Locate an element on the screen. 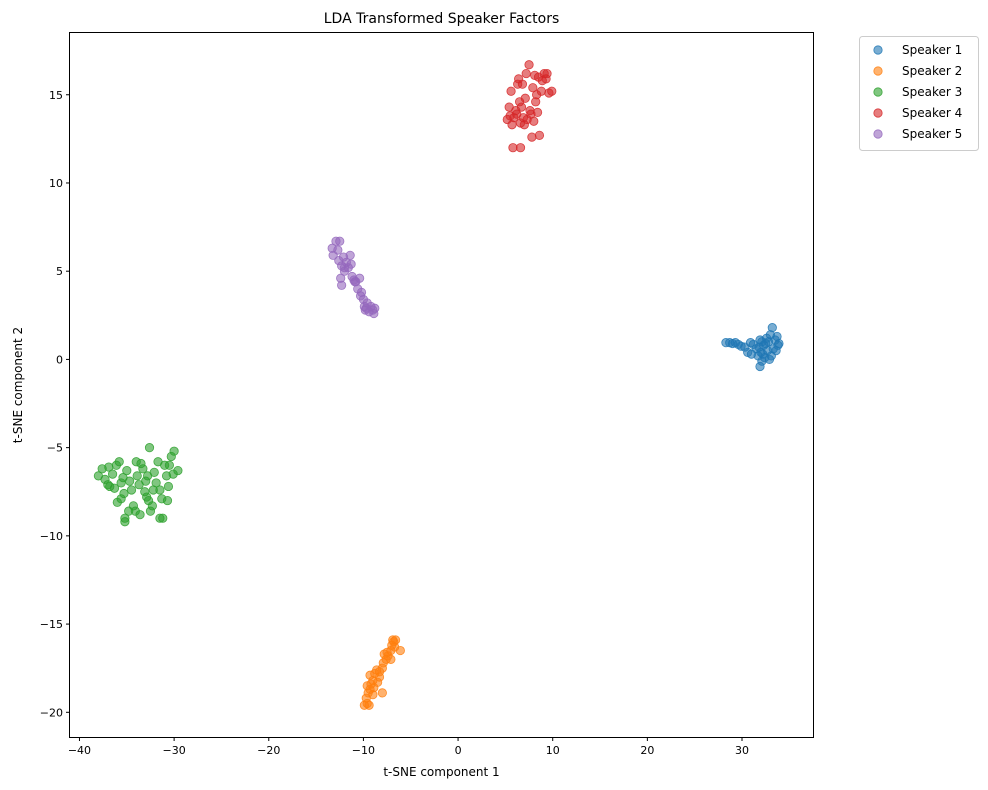 The image size is (988, 790). x-tick-label: −30 is located at coordinates (174, 750).